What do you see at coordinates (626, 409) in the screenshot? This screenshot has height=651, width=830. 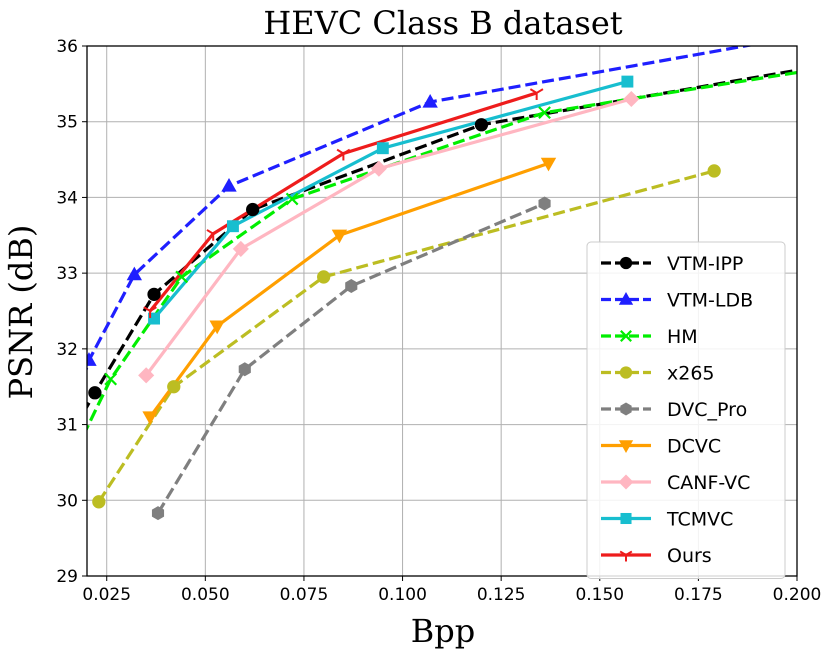 I see `legend-marker-dvc-pro` at bounding box center [626, 409].